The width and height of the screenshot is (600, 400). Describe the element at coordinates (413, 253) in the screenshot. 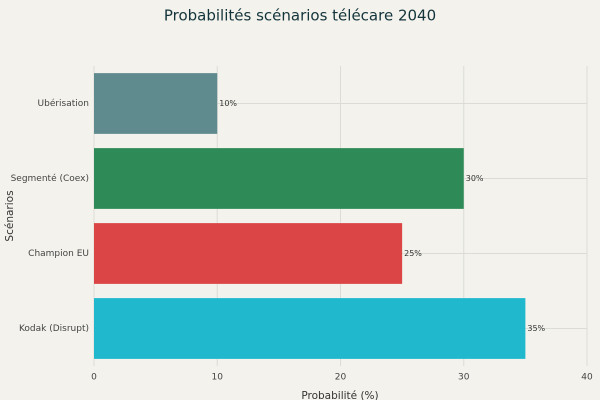

I see `value-label: 25%` at that location.